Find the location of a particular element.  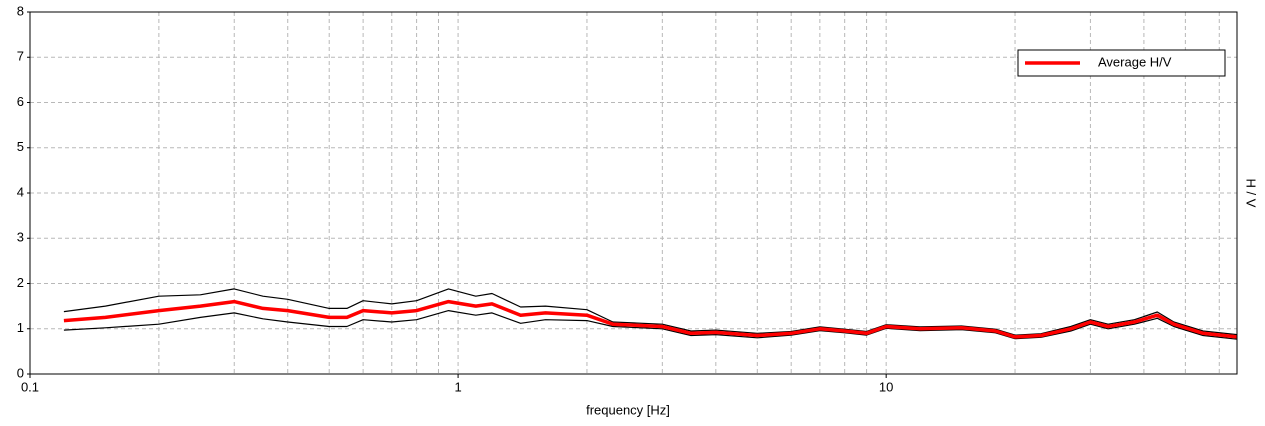

y-tick-label: 7 is located at coordinates (20, 56).